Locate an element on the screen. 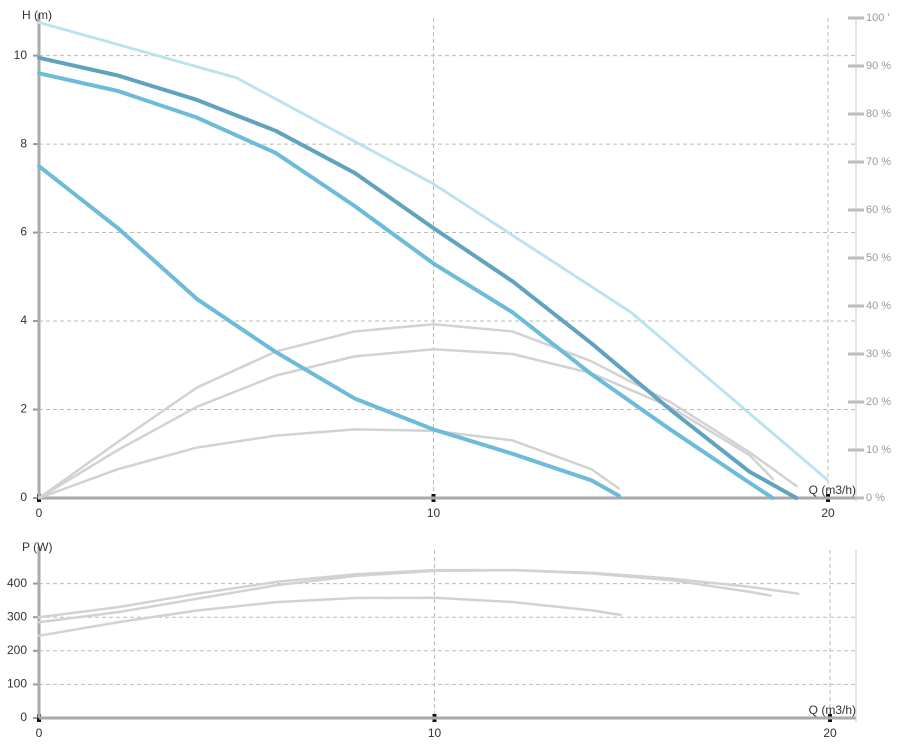 This screenshot has width=898, height=752. y-axis-title: H (m) is located at coordinates (37, 15).